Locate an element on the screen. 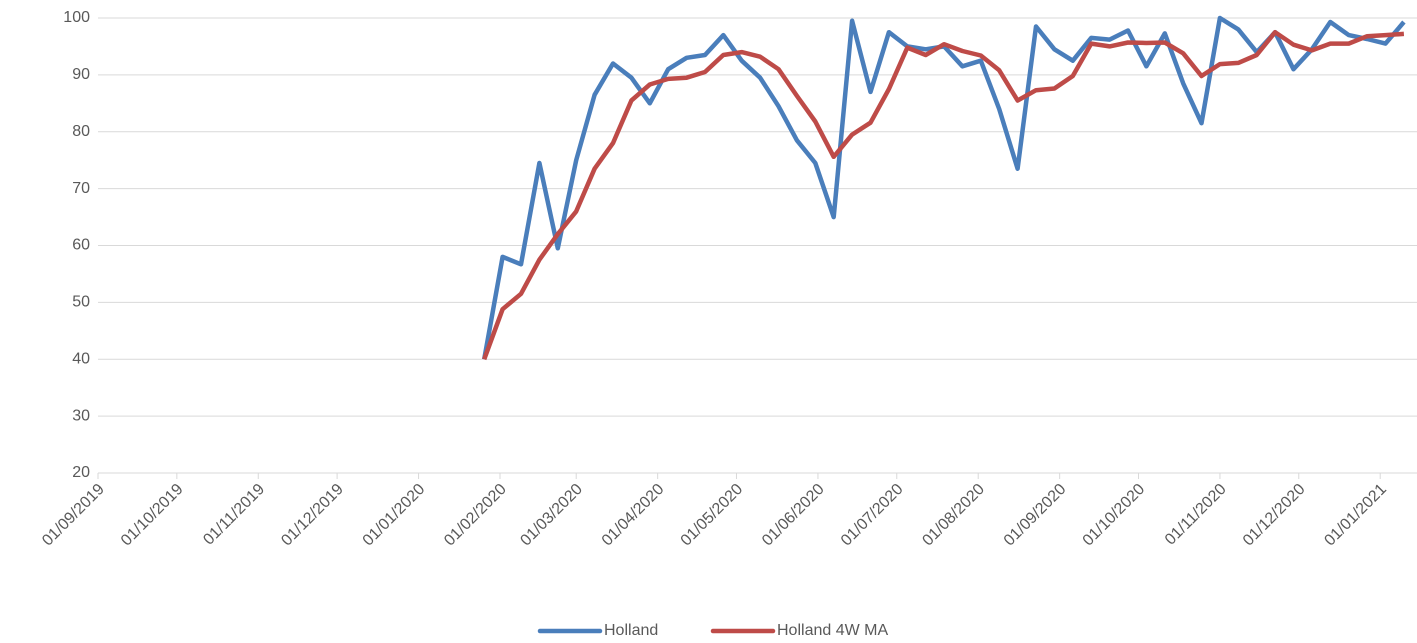 Image resolution: width=1417 pixels, height=643 pixels. x-tick-label: 01/11/2020 is located at coordinates (1196, 515).